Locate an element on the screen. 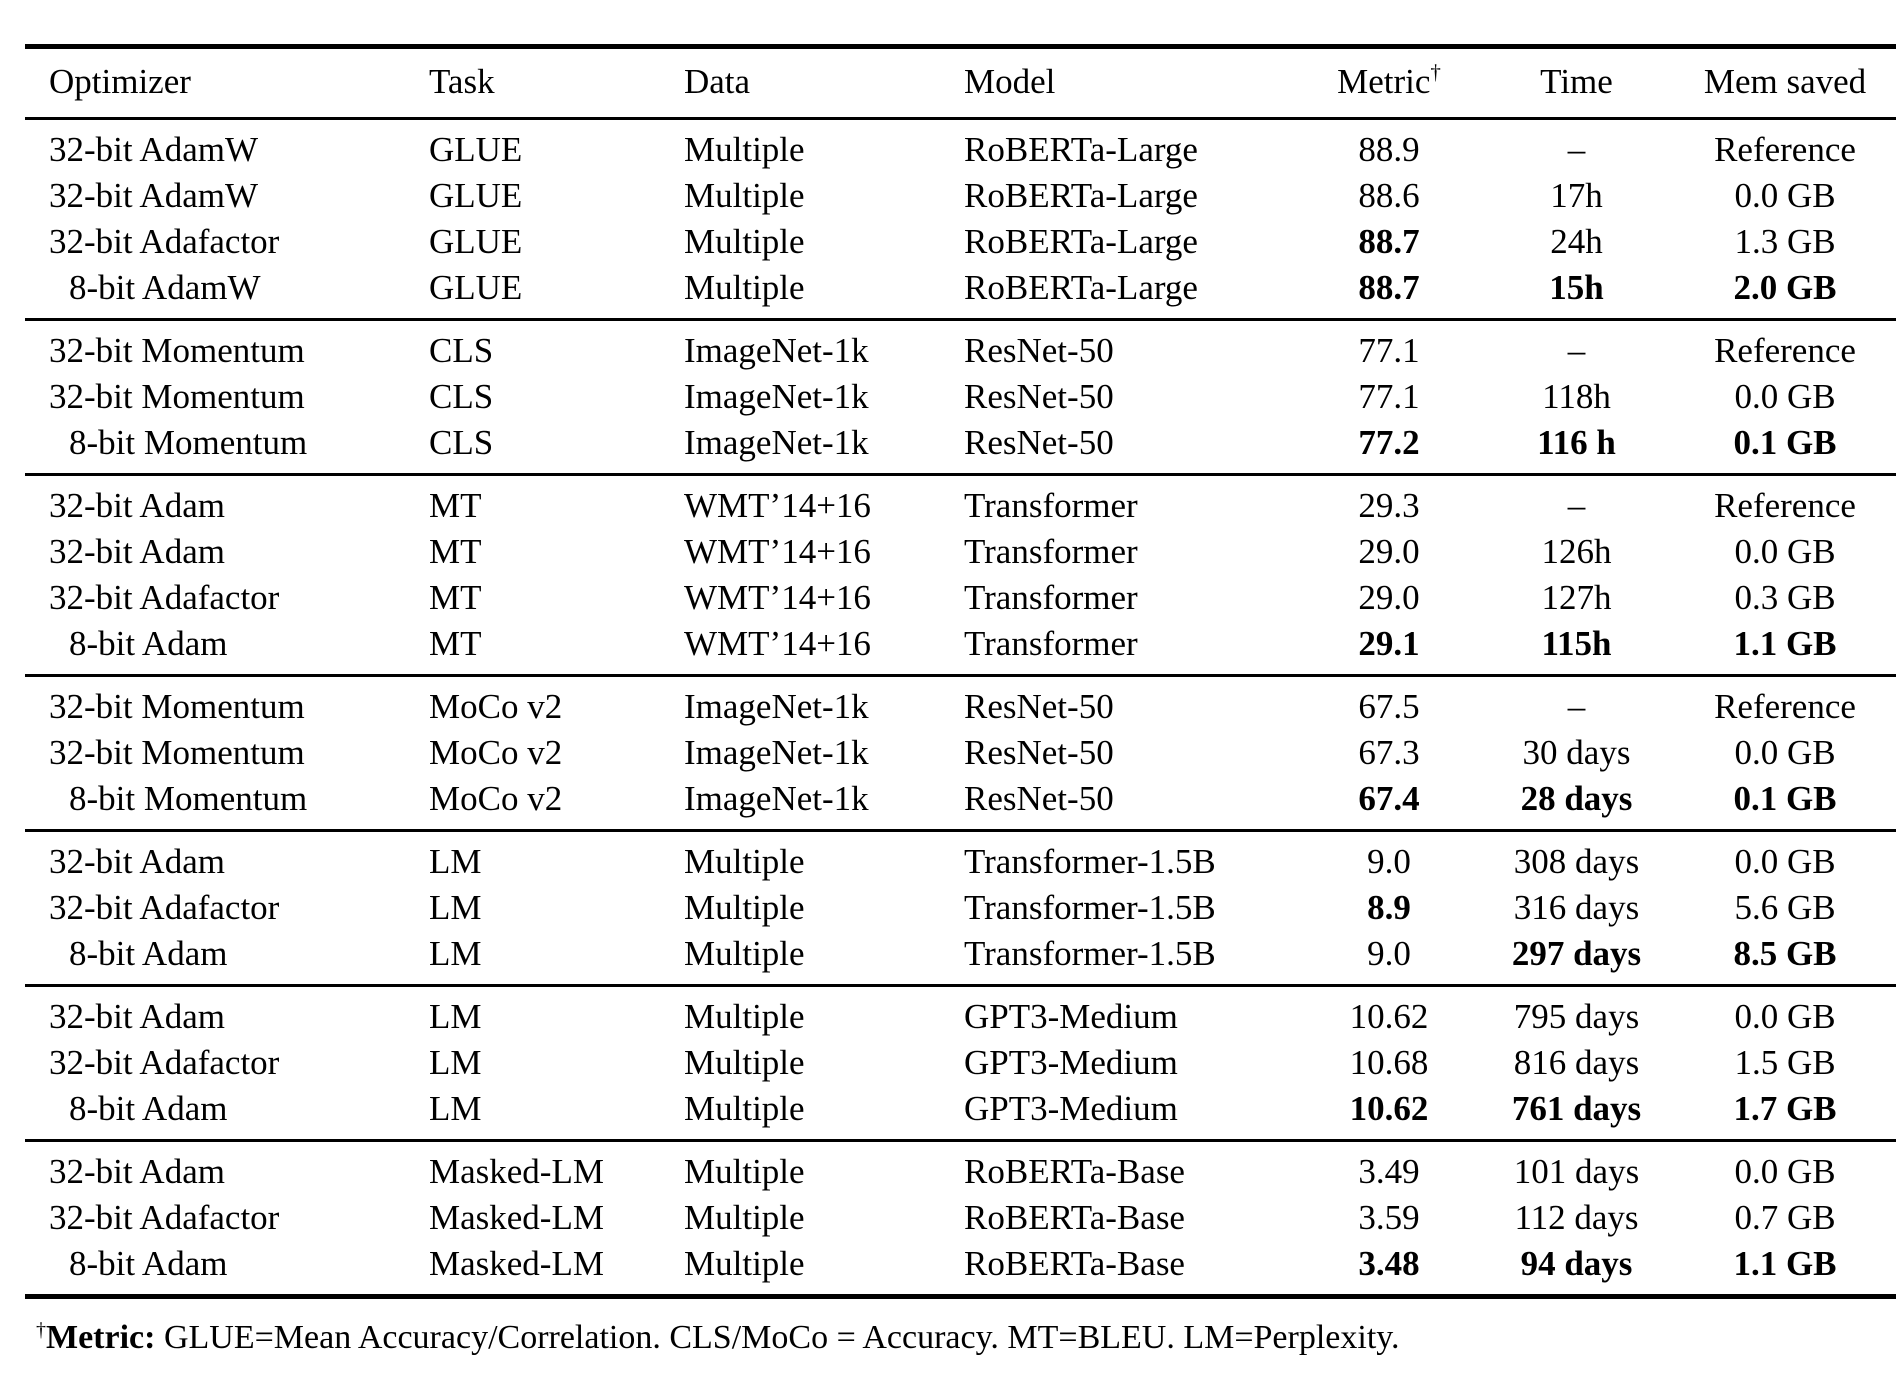  cell-metric: 88.7 is located at coordinates (1389, 241).